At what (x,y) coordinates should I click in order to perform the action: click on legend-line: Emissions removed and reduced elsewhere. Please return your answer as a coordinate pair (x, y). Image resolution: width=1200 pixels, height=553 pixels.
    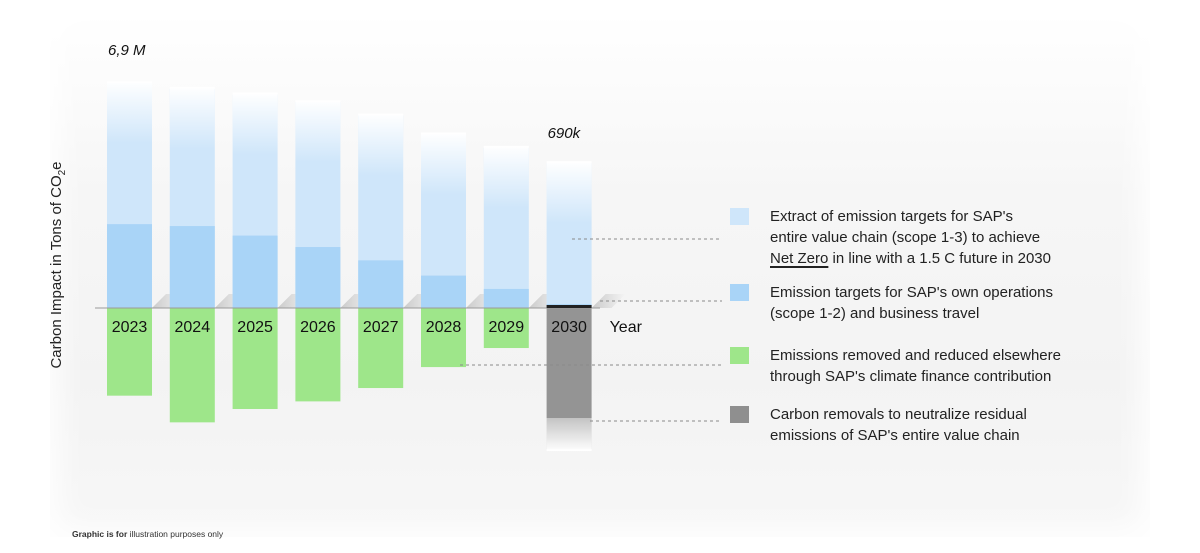
    Looking at the image, I should click on (915, 355).